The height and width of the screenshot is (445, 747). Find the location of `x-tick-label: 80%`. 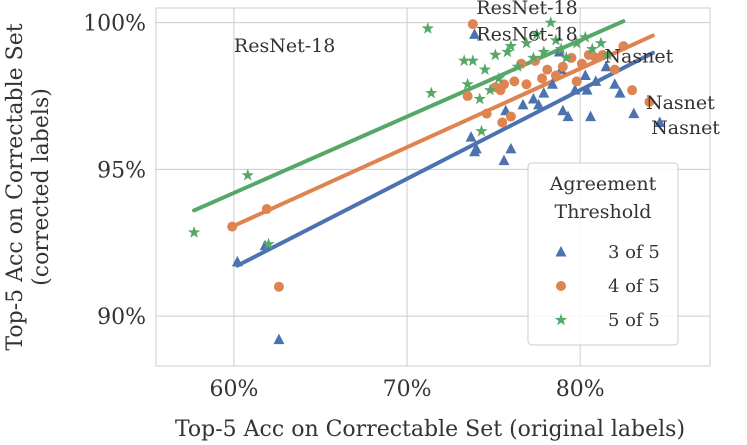

x-tick-label: 80% is located at coordinates (580, 389).